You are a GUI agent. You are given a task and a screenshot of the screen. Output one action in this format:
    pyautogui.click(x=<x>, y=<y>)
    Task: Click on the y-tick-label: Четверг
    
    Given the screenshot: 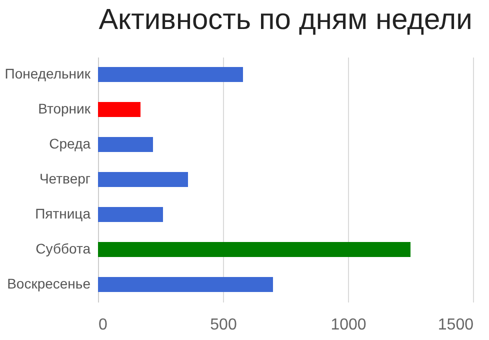 What is the action you would take?
    pyautogui.click(x=64, y=178)
    